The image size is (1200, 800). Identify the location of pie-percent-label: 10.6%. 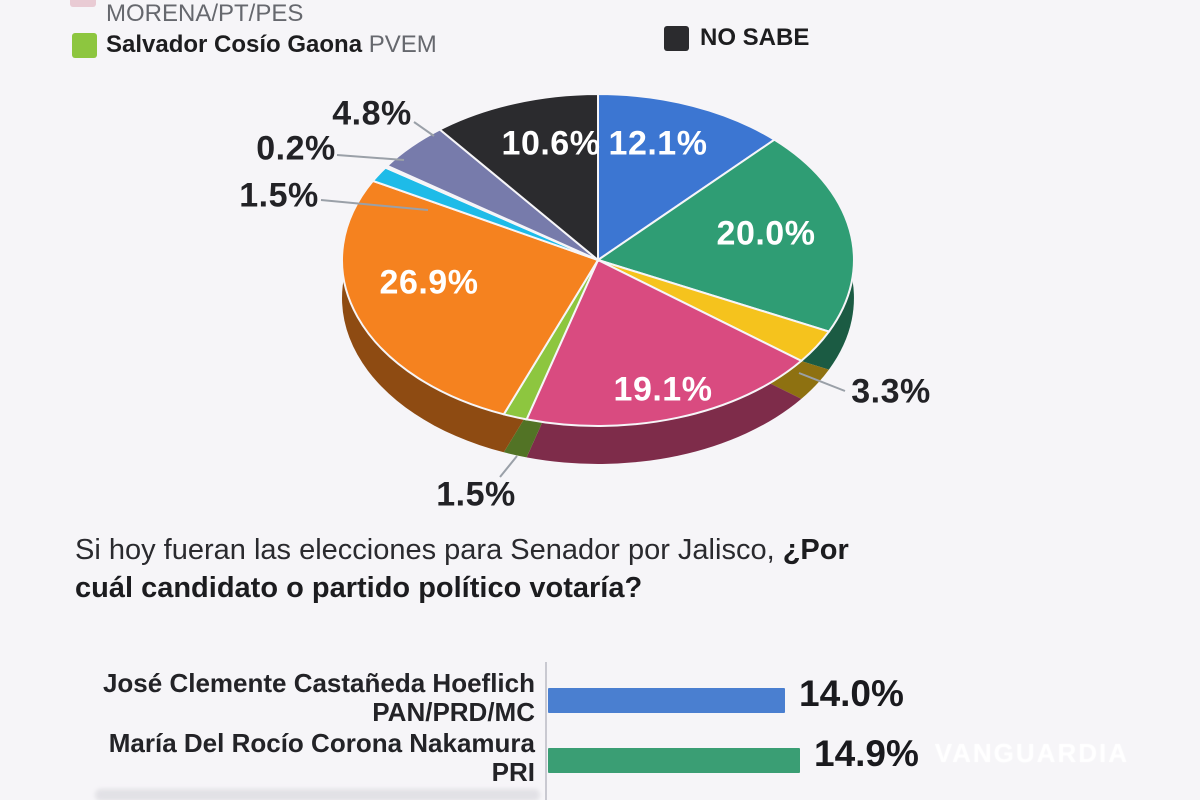
(551, 143).